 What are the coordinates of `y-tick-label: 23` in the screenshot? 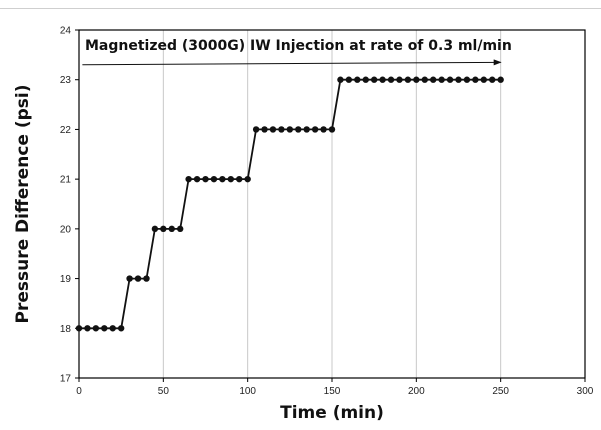 It's located at (66, 80).